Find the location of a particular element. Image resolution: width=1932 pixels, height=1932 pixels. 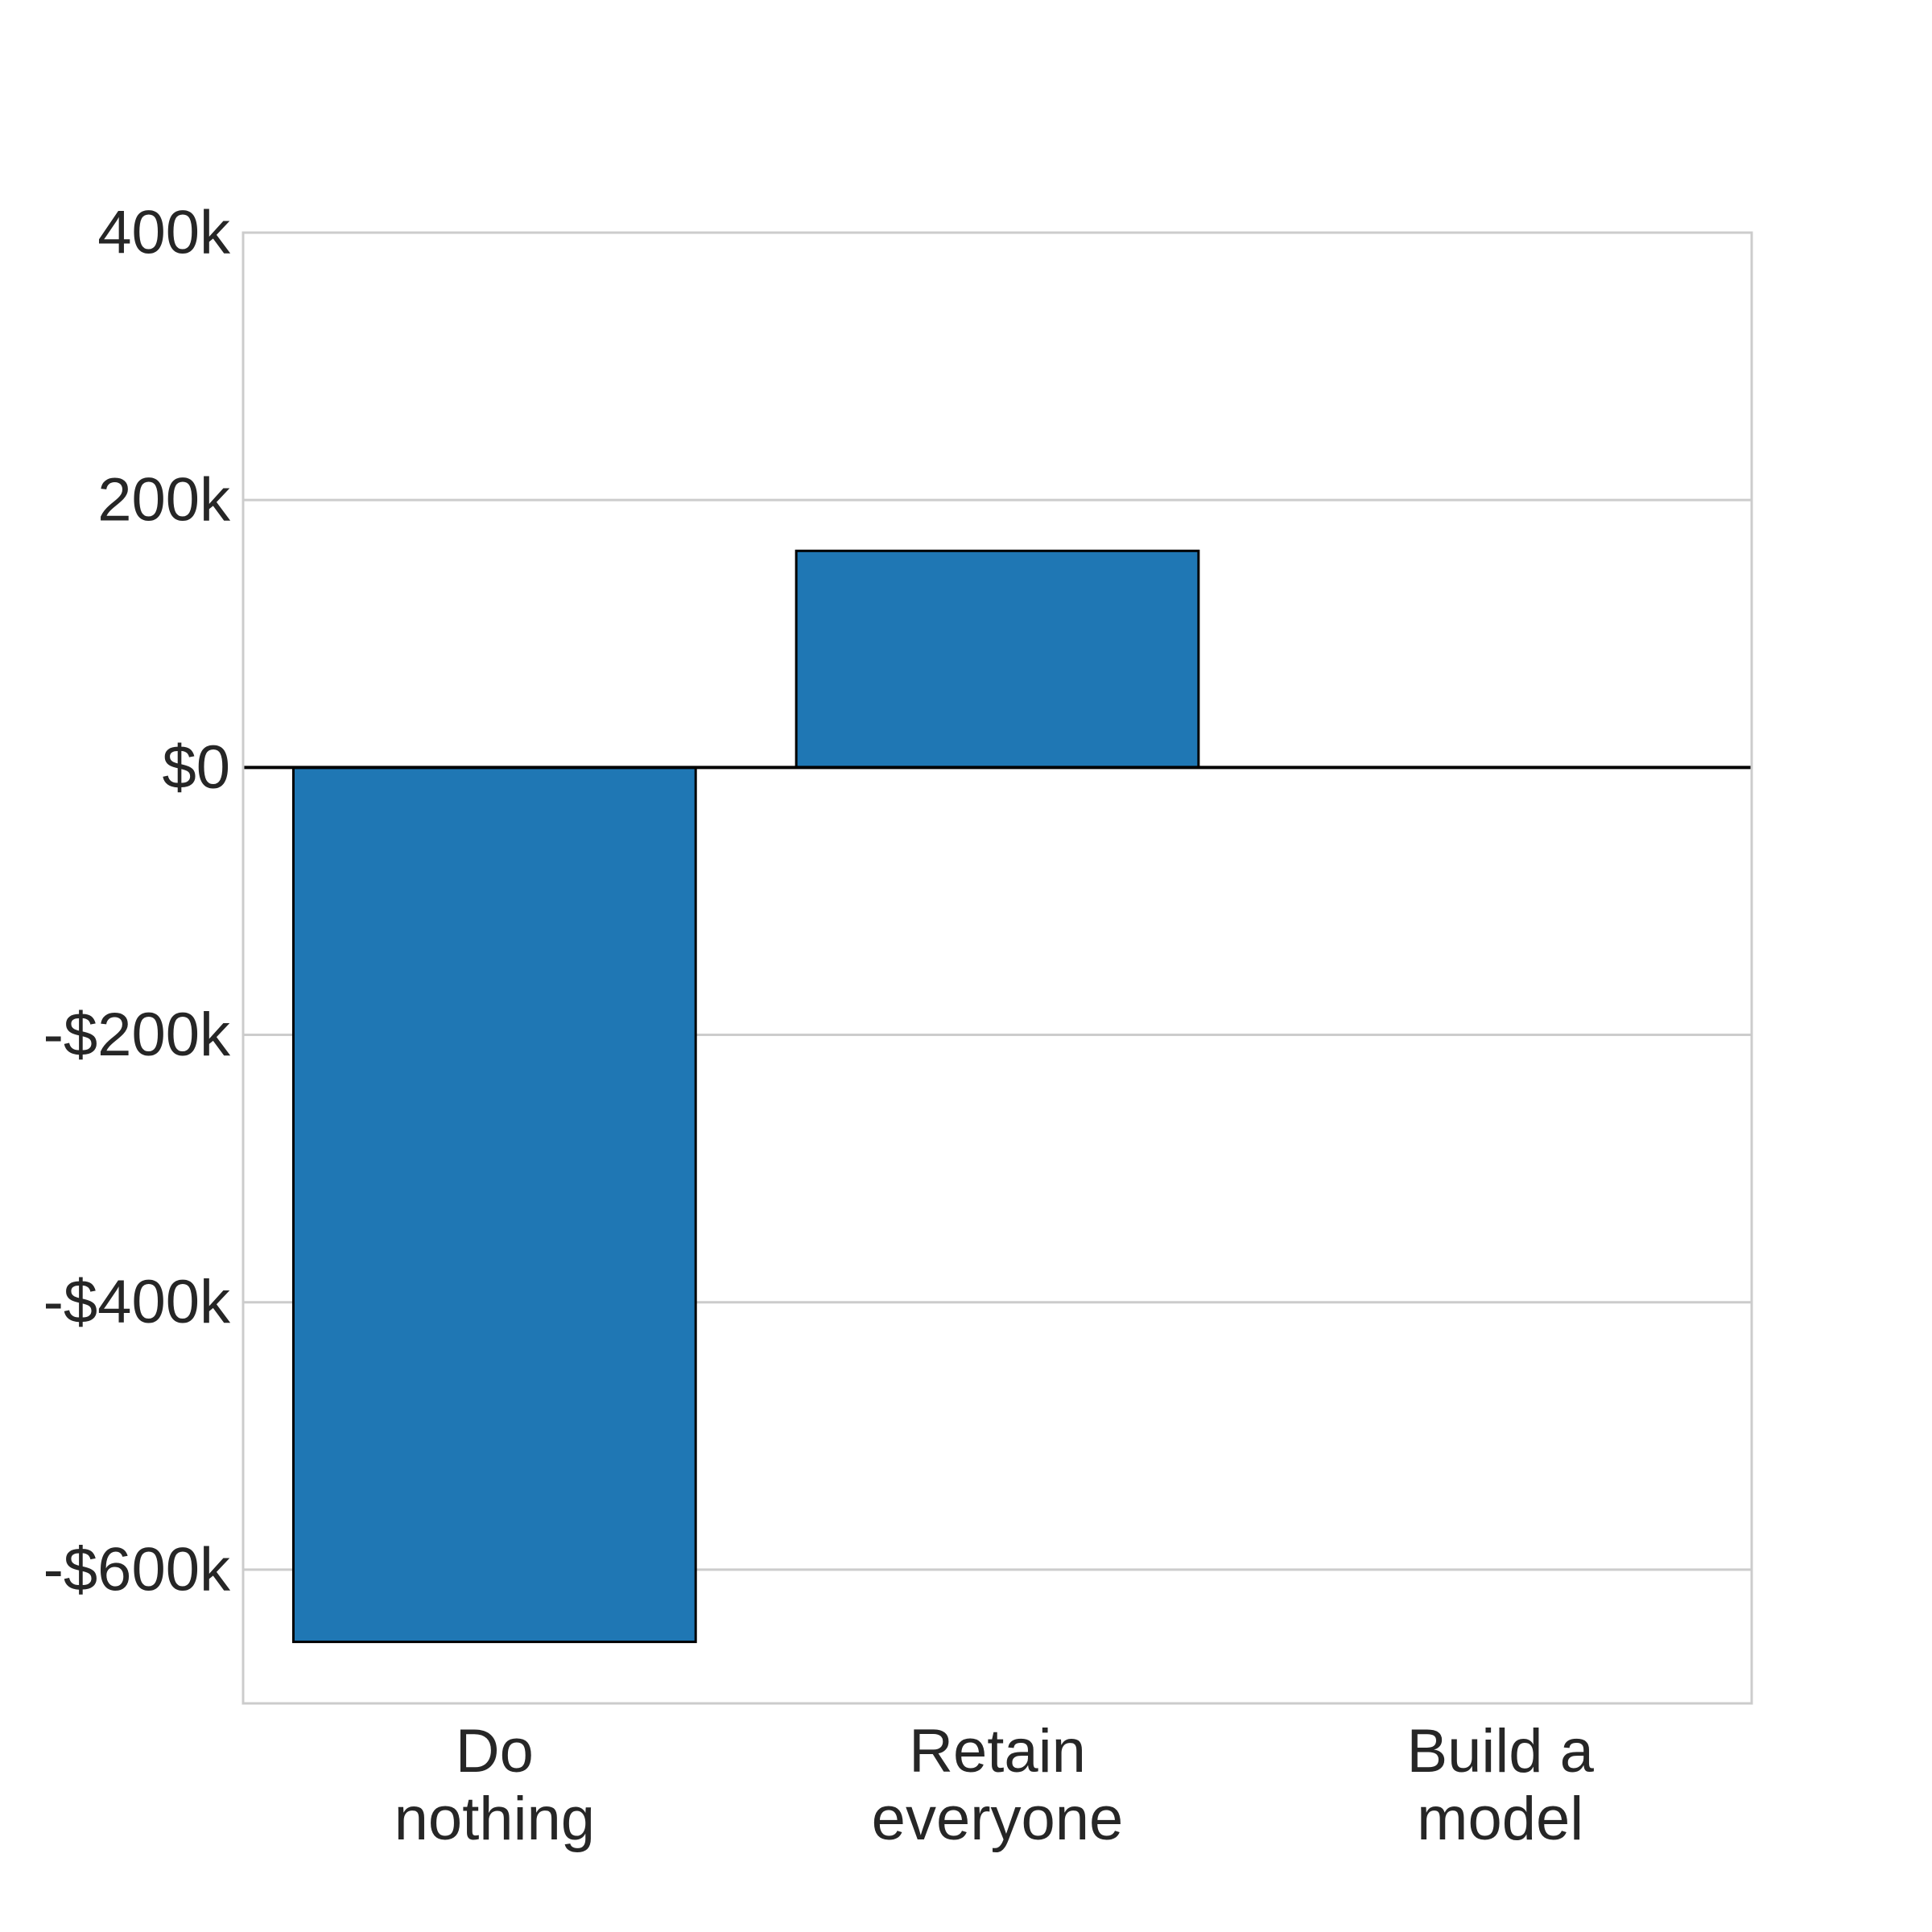

x-axis-ticks: Do nothing Retain everyone Build a model is located at coordinates (994, 1785).